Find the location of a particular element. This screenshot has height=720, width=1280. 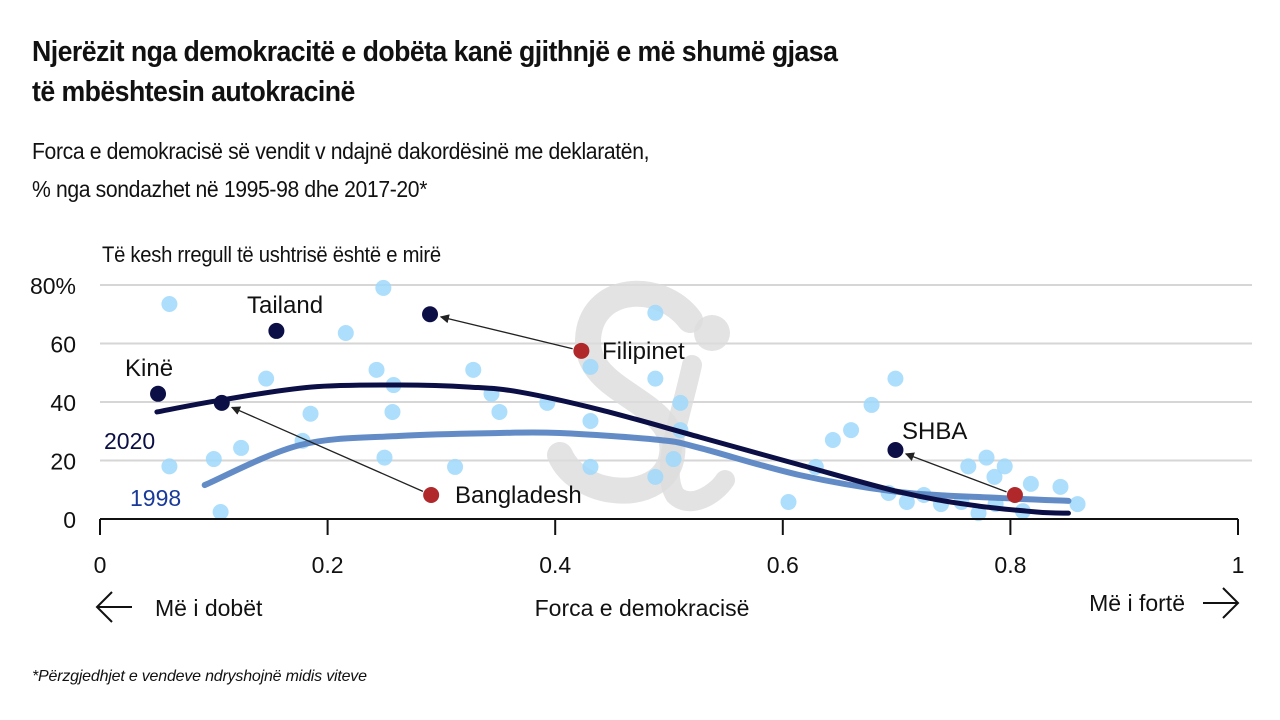

country-label: Filipinet is located at coordinates (643, 351).